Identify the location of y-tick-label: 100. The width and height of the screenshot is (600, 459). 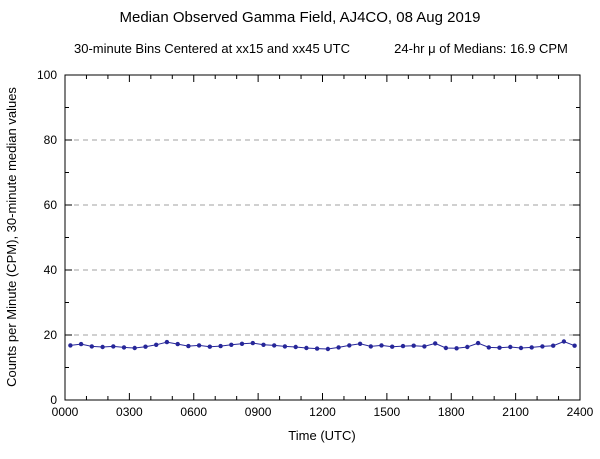
(47, 75).